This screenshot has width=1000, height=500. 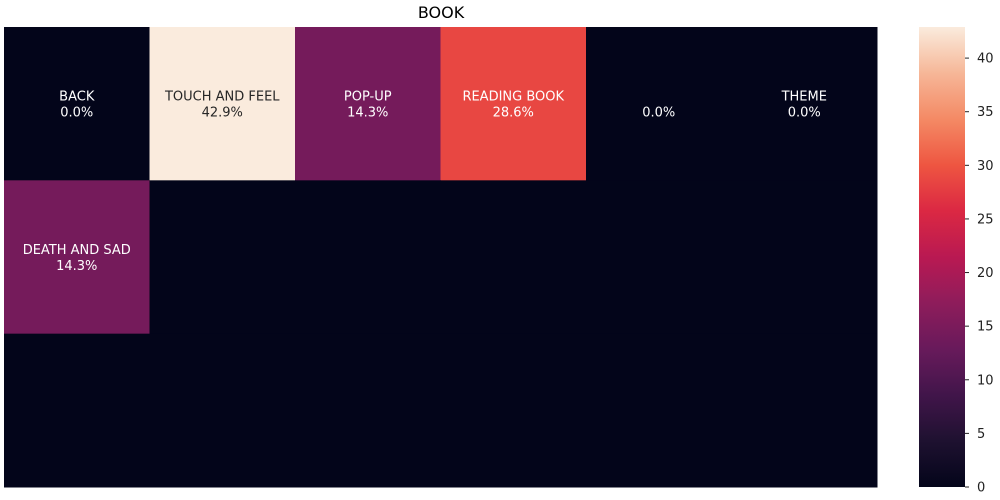 I want to click on cell-label: DEATH AND SAD, so click(x=77, y=250).